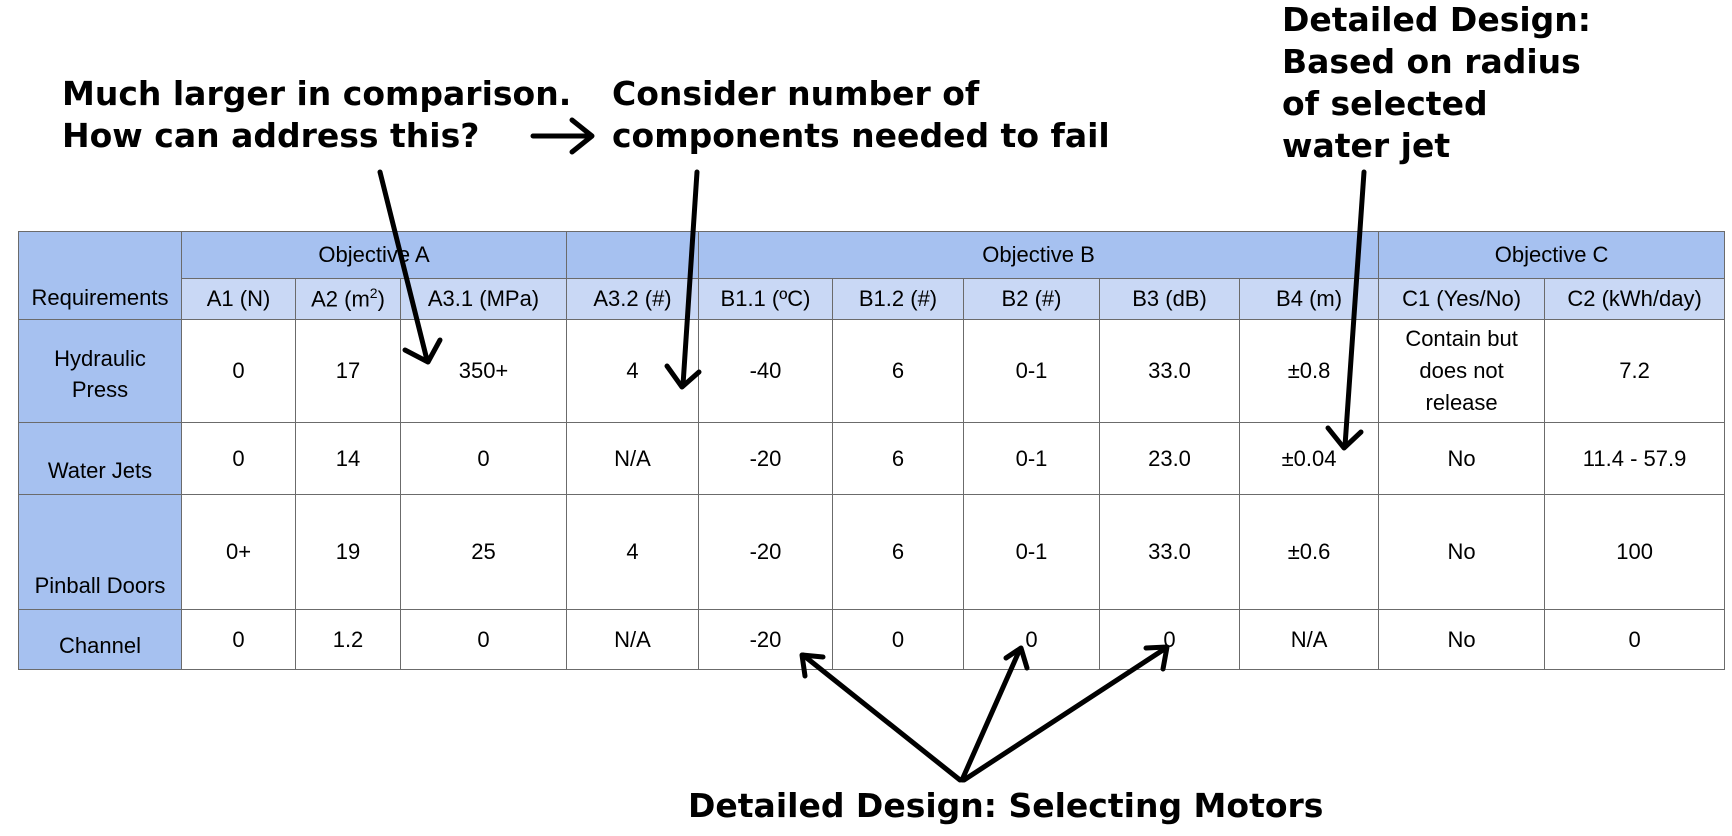 The height and width of the screenshot is (836, 1732). What do you see at coordinates (374, 255) in the screenshot?
I see `objective-a-header: Objective A` at bounding box center [374, 255].